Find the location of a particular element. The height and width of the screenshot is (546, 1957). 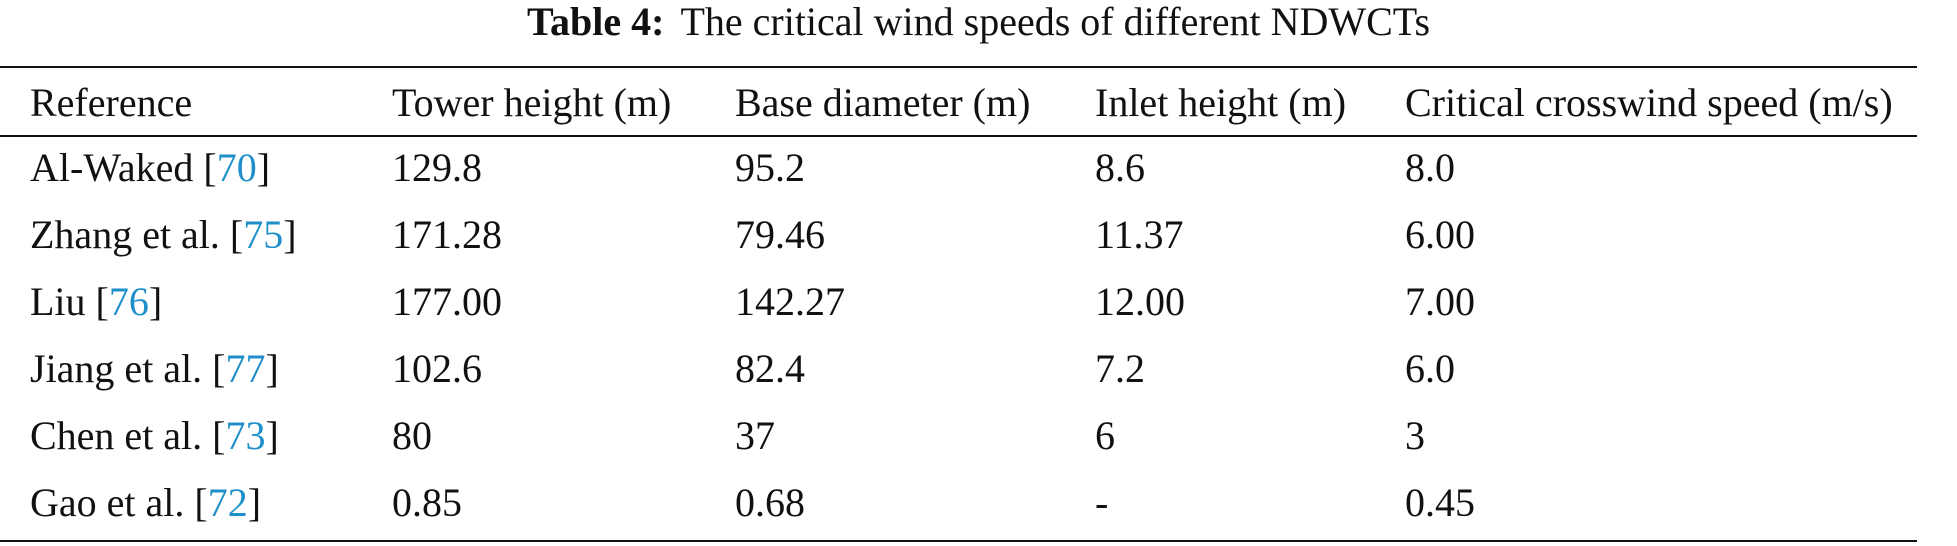

base-diameter-cell: 79.46 is located at coordinates (780, 234).